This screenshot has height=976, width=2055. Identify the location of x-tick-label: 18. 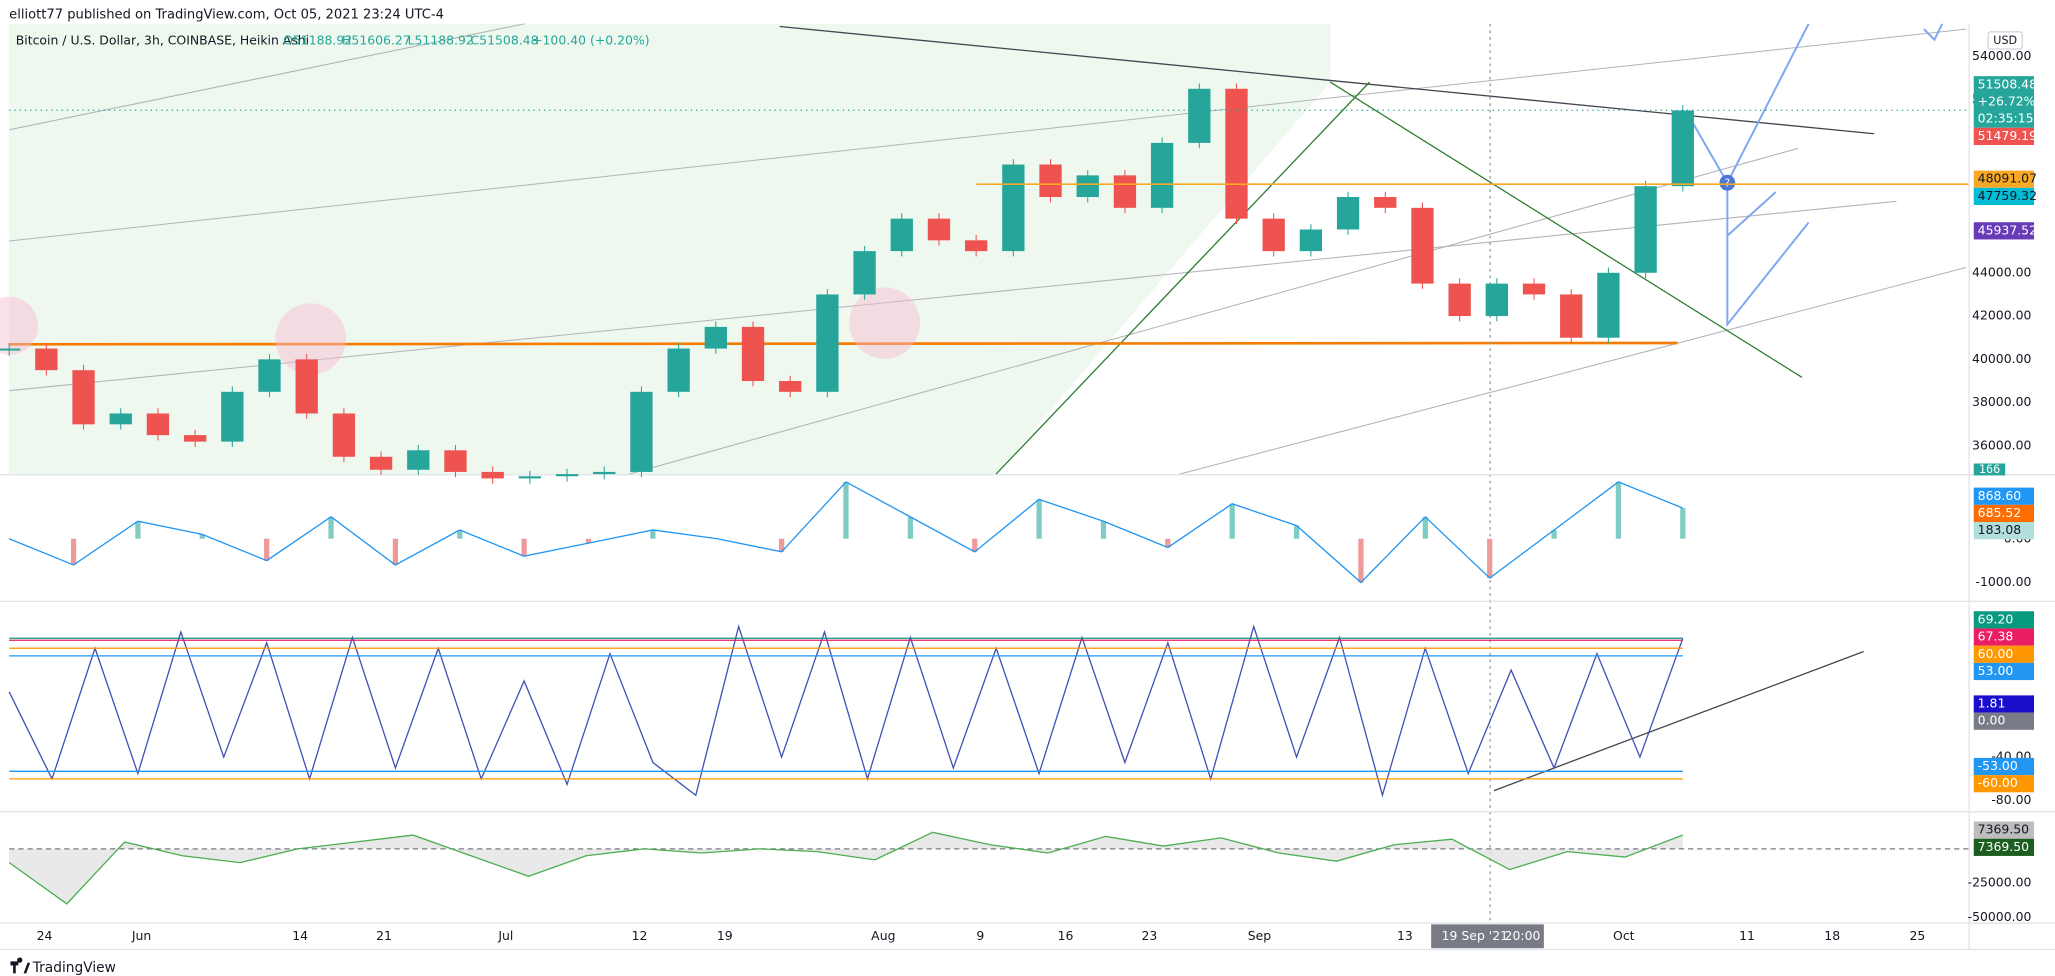
(1832, 935).